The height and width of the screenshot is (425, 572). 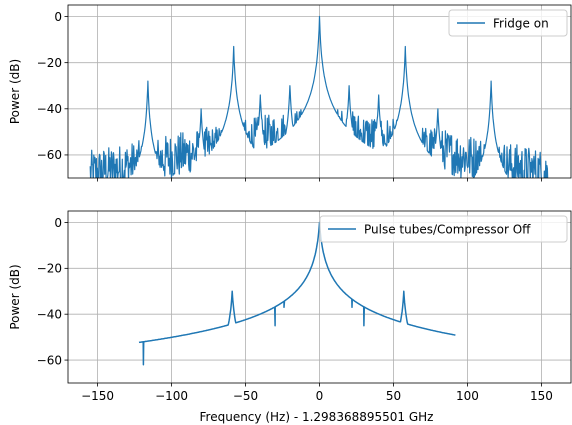 I want to click on legend-label: Fridge on, so click(x=521, y=24).